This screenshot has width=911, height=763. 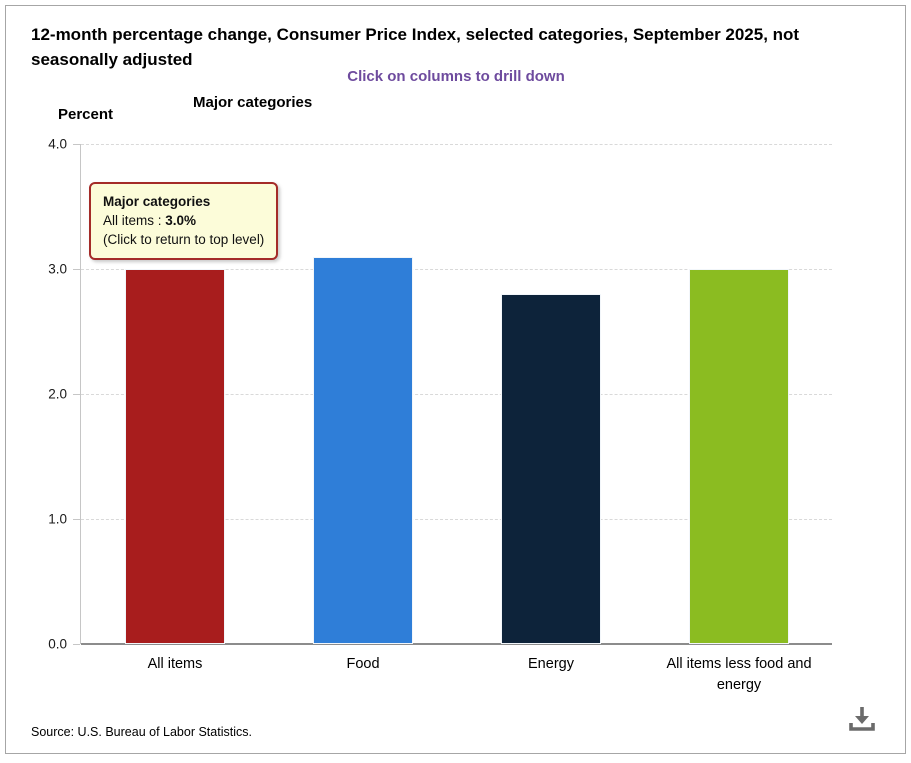 I want to click on y-tick-label-4.0: 4.0, so click(x=57, y=144).